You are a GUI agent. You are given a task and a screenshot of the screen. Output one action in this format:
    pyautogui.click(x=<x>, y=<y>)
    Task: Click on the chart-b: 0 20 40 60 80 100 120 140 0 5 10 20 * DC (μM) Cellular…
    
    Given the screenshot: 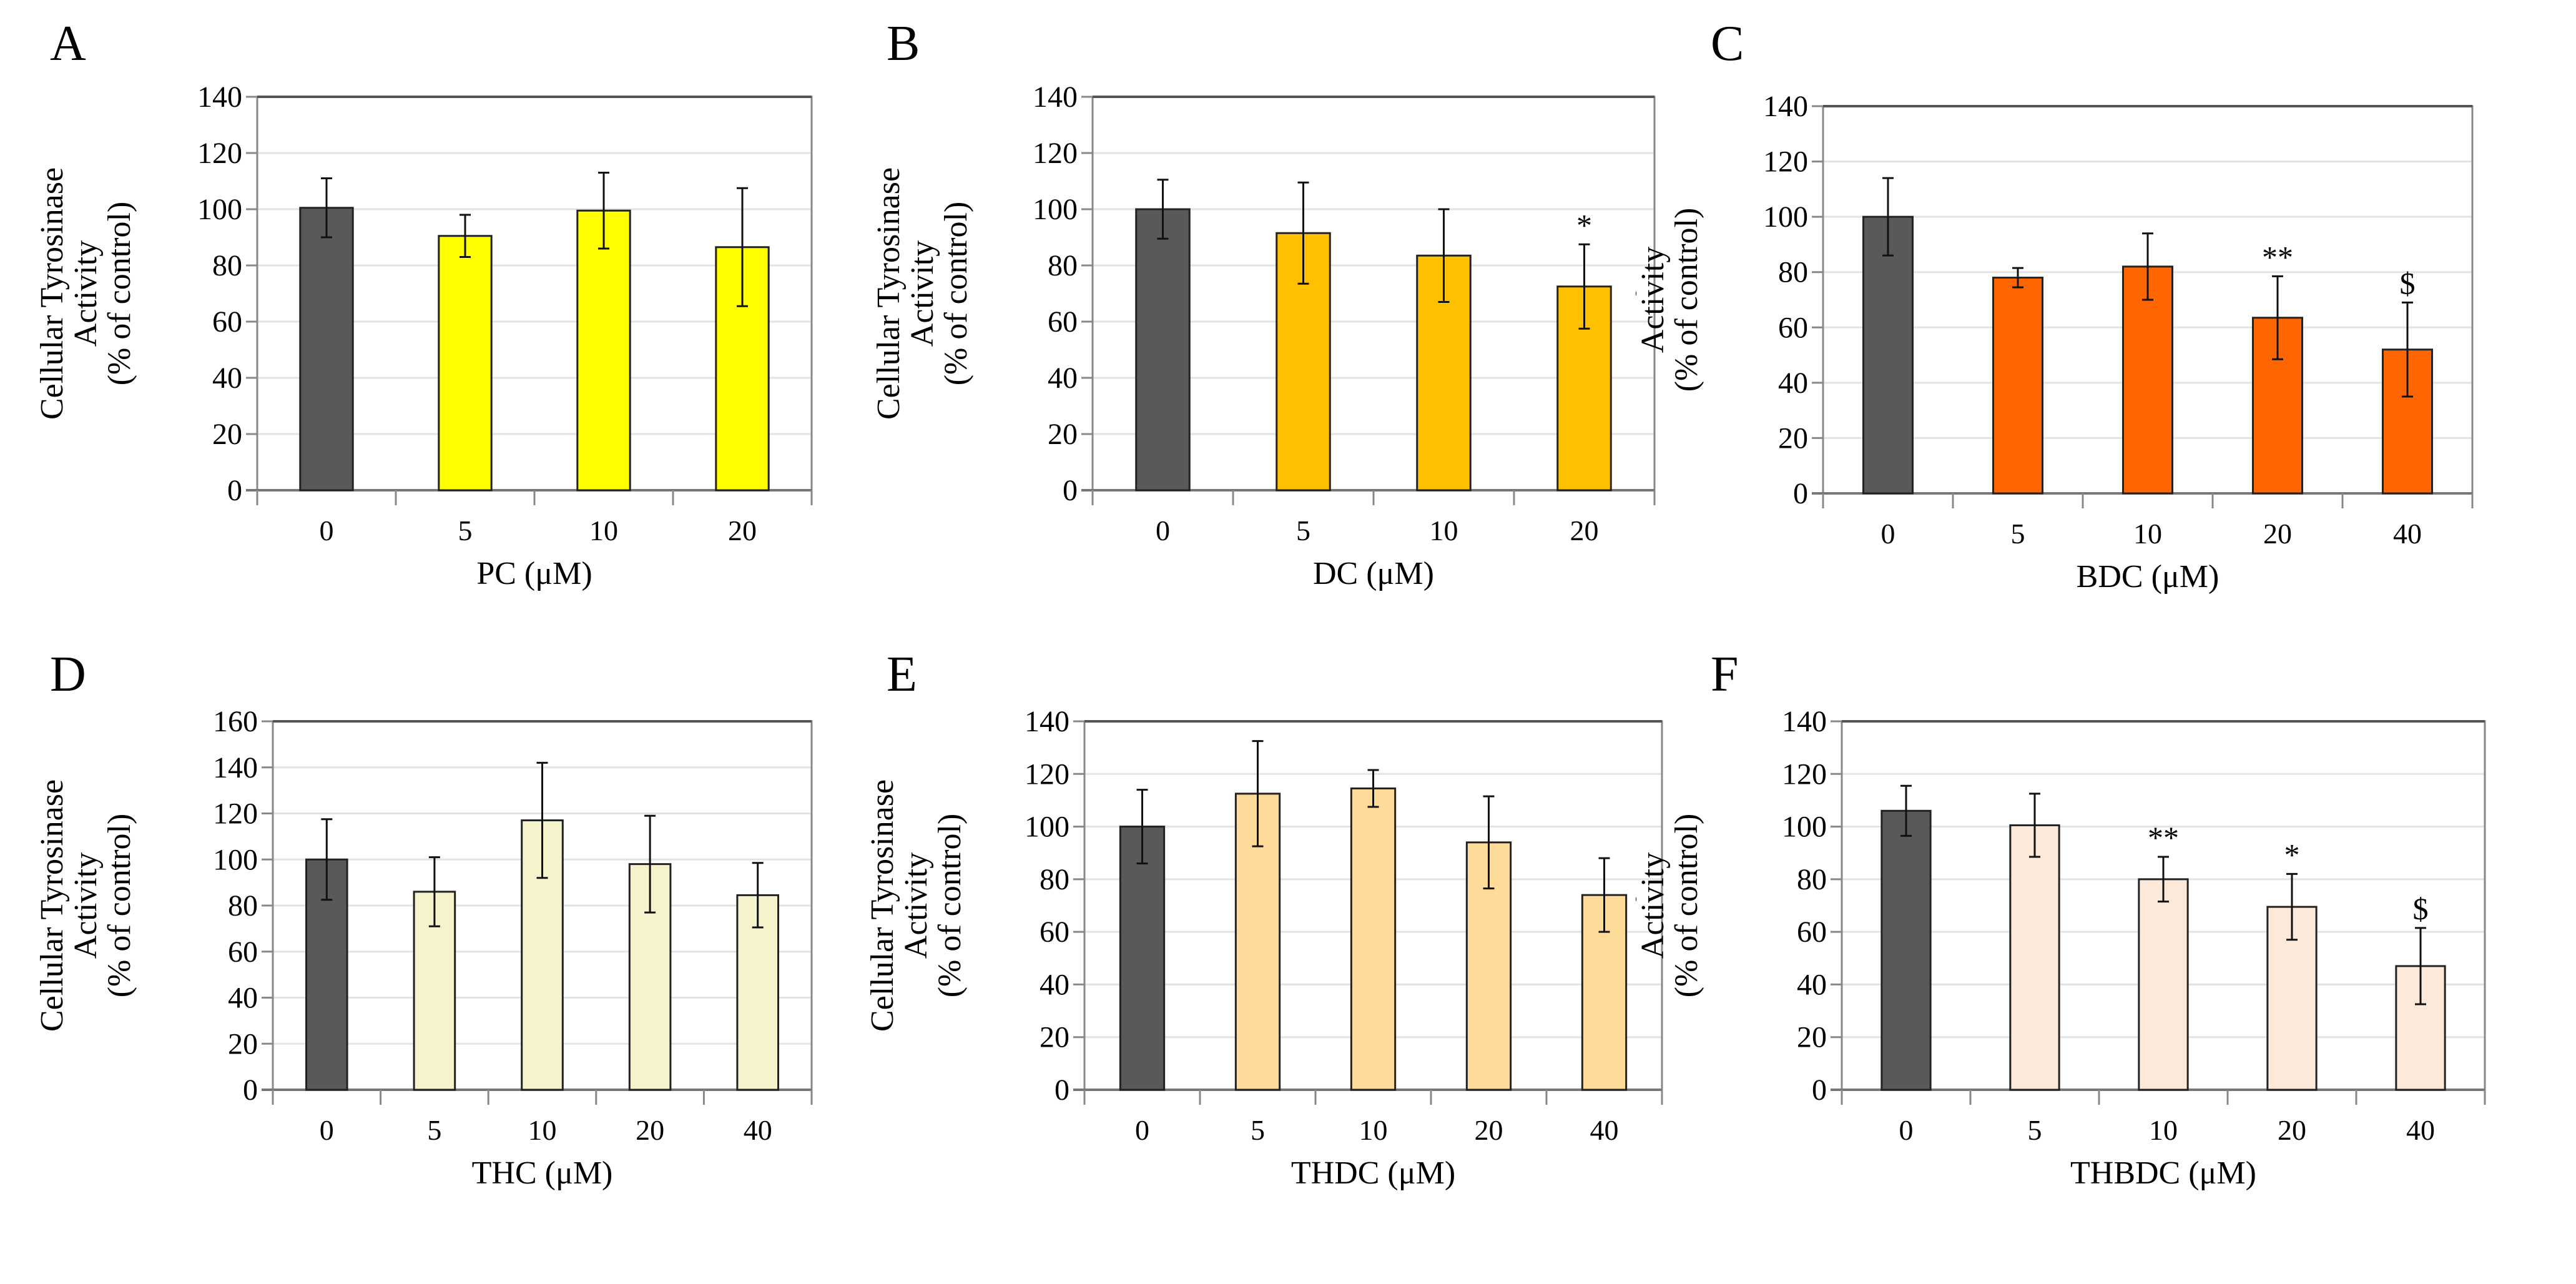 What is the action you would take?
    pyautogui.click(x=1263, y=336)
    